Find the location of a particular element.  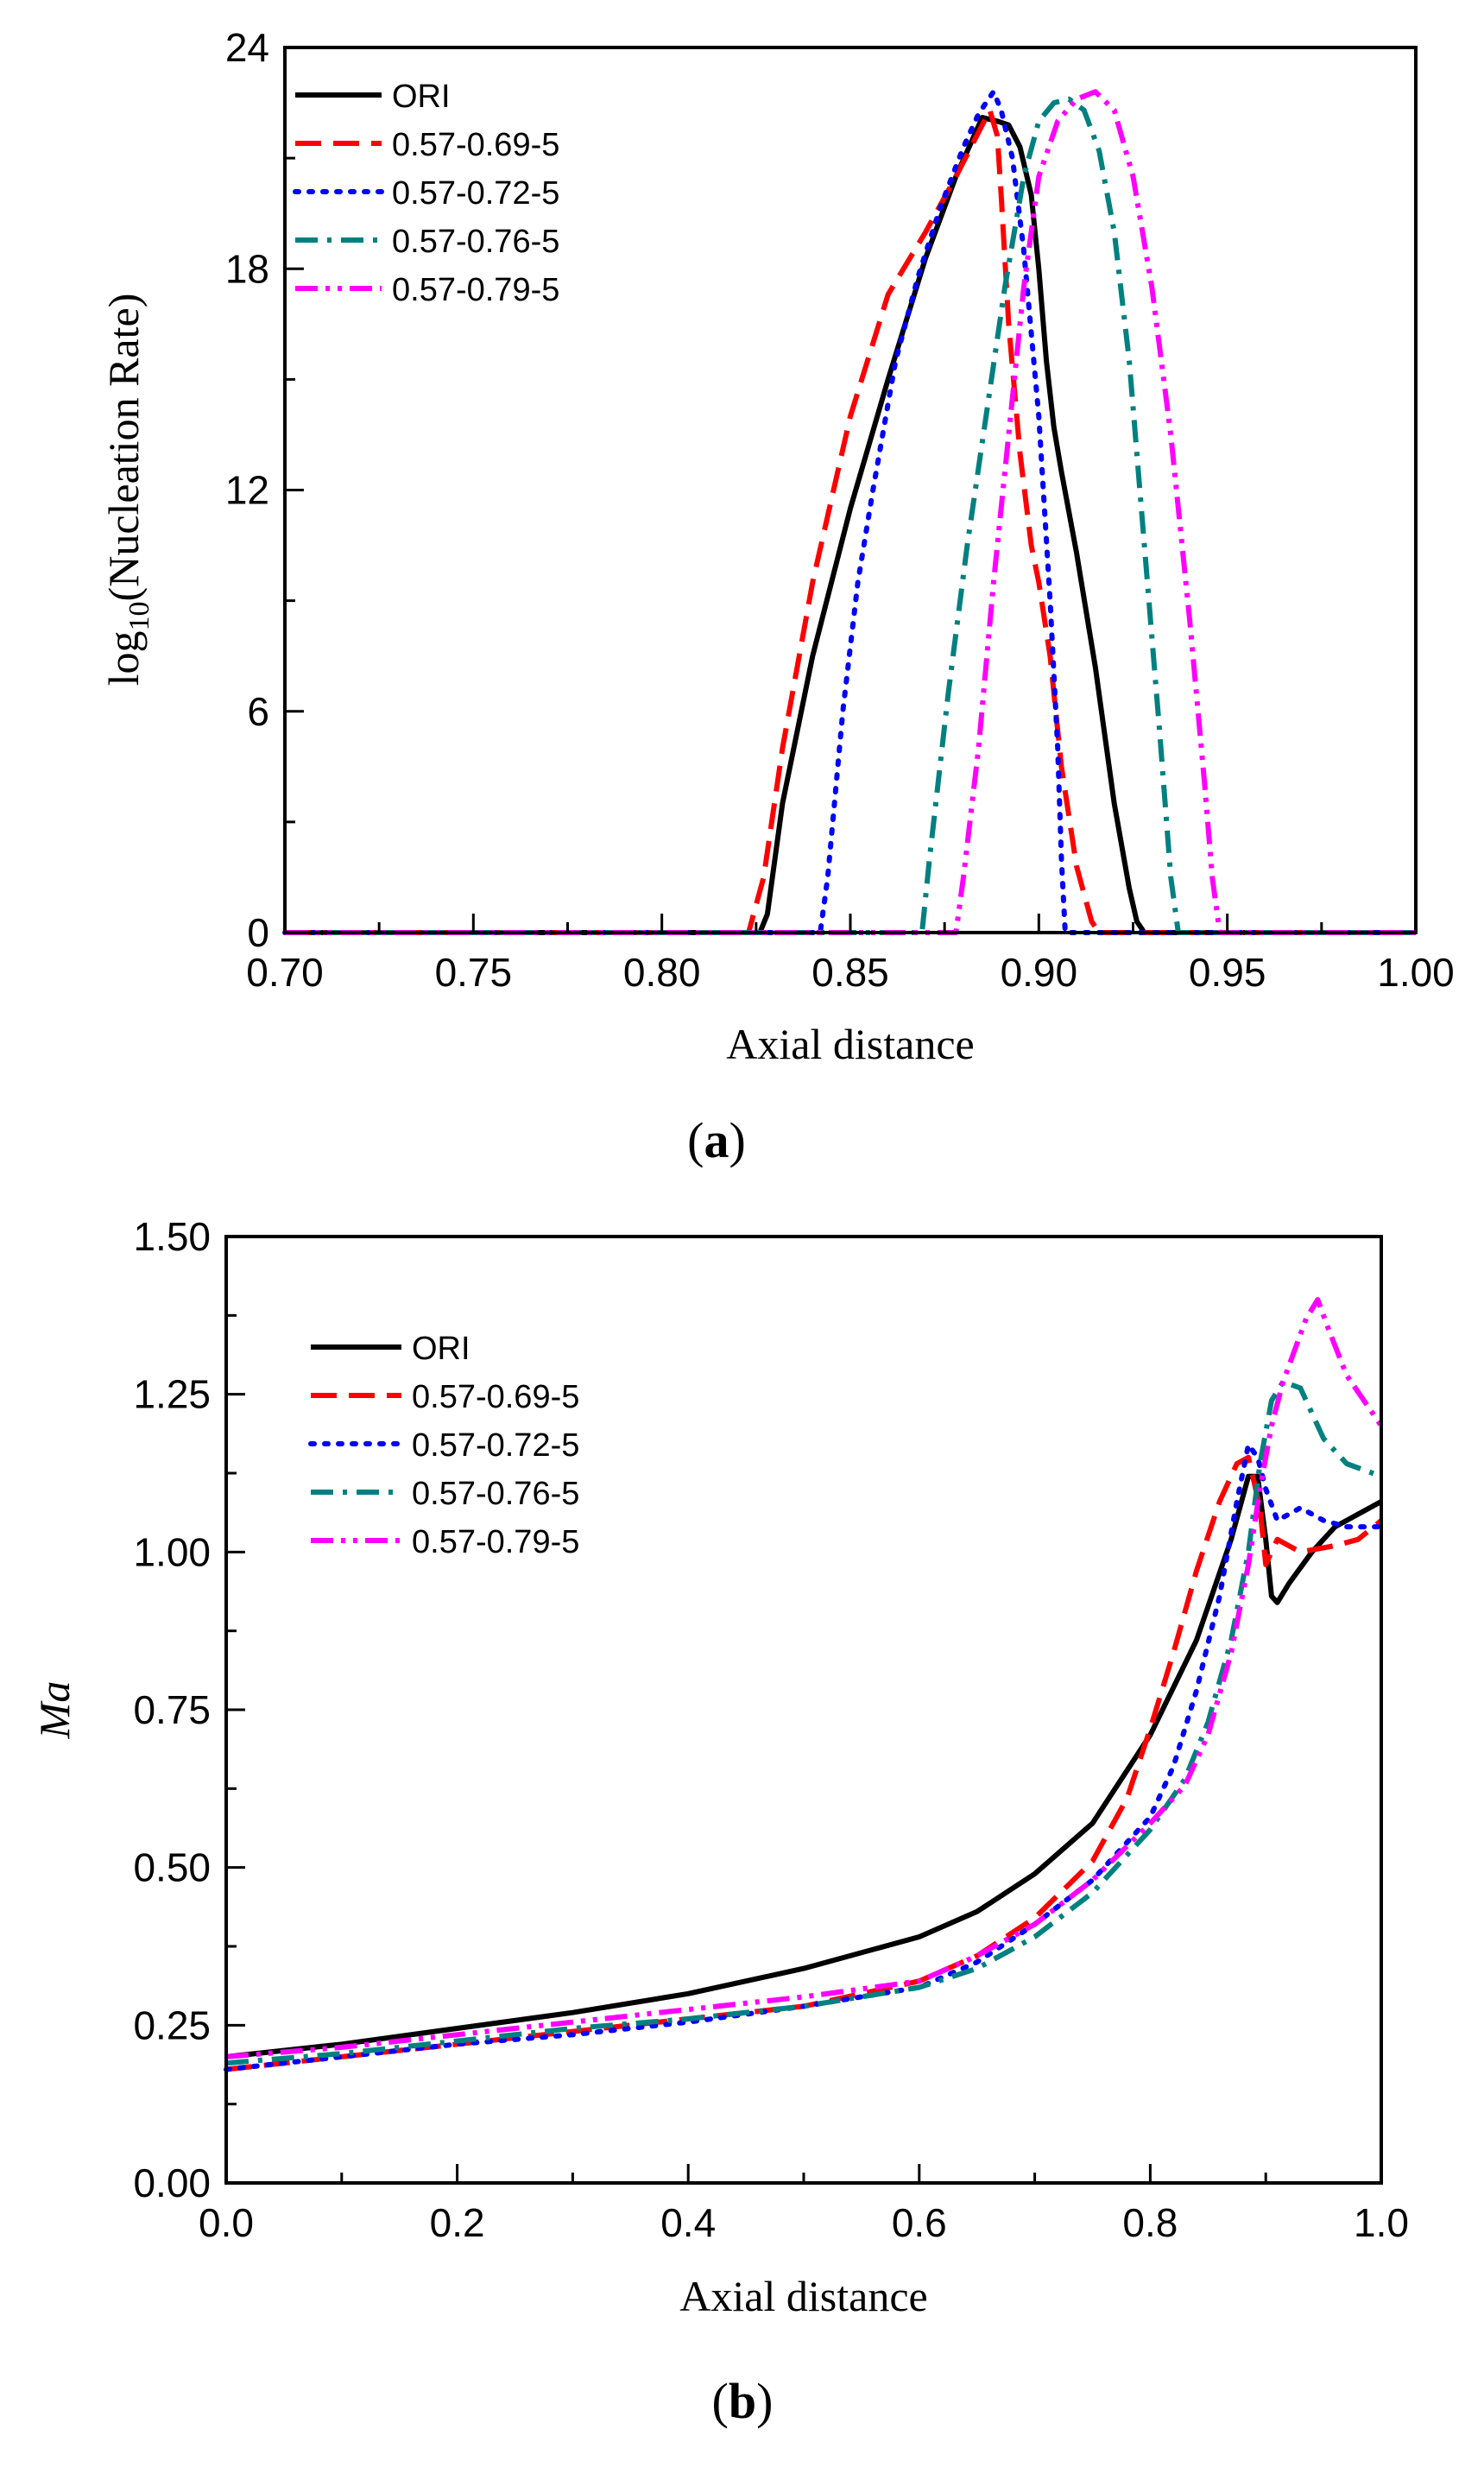

panel-b-legend-label-3: 0.57-0.76-5 is located at coordinates (495, 1494).